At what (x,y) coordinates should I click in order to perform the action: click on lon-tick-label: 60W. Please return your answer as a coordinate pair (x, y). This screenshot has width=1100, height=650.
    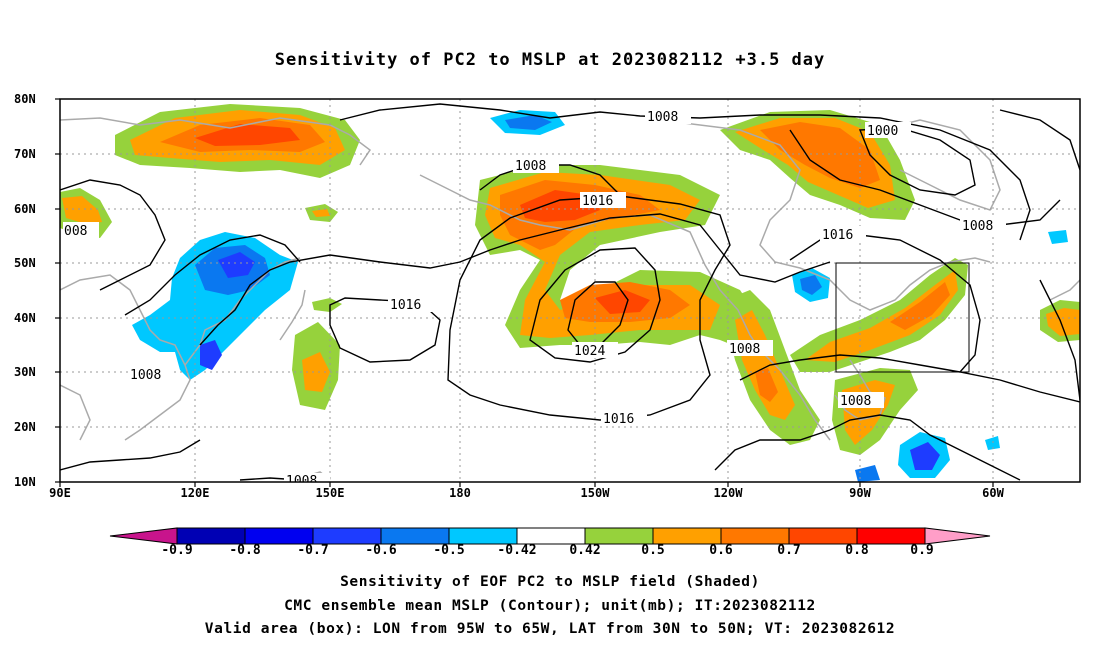
    Looking at the image, I should click on (993, 493).